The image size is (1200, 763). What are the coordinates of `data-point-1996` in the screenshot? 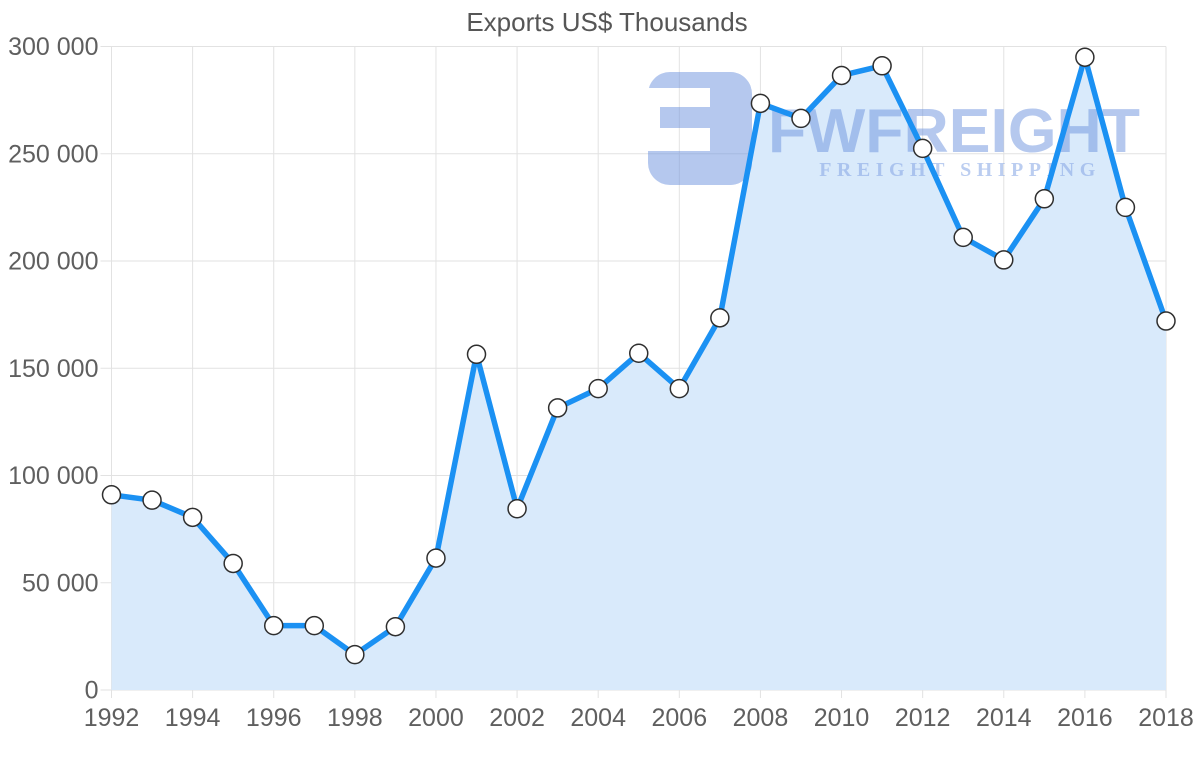 It's located at (273, 625).